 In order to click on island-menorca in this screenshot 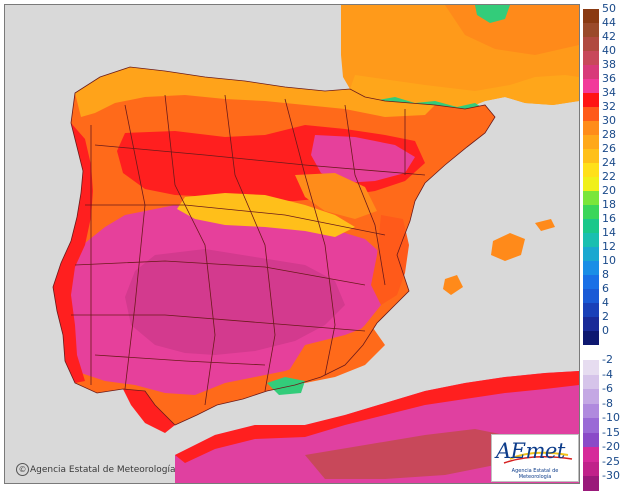, I will do `click(545, 225)`.